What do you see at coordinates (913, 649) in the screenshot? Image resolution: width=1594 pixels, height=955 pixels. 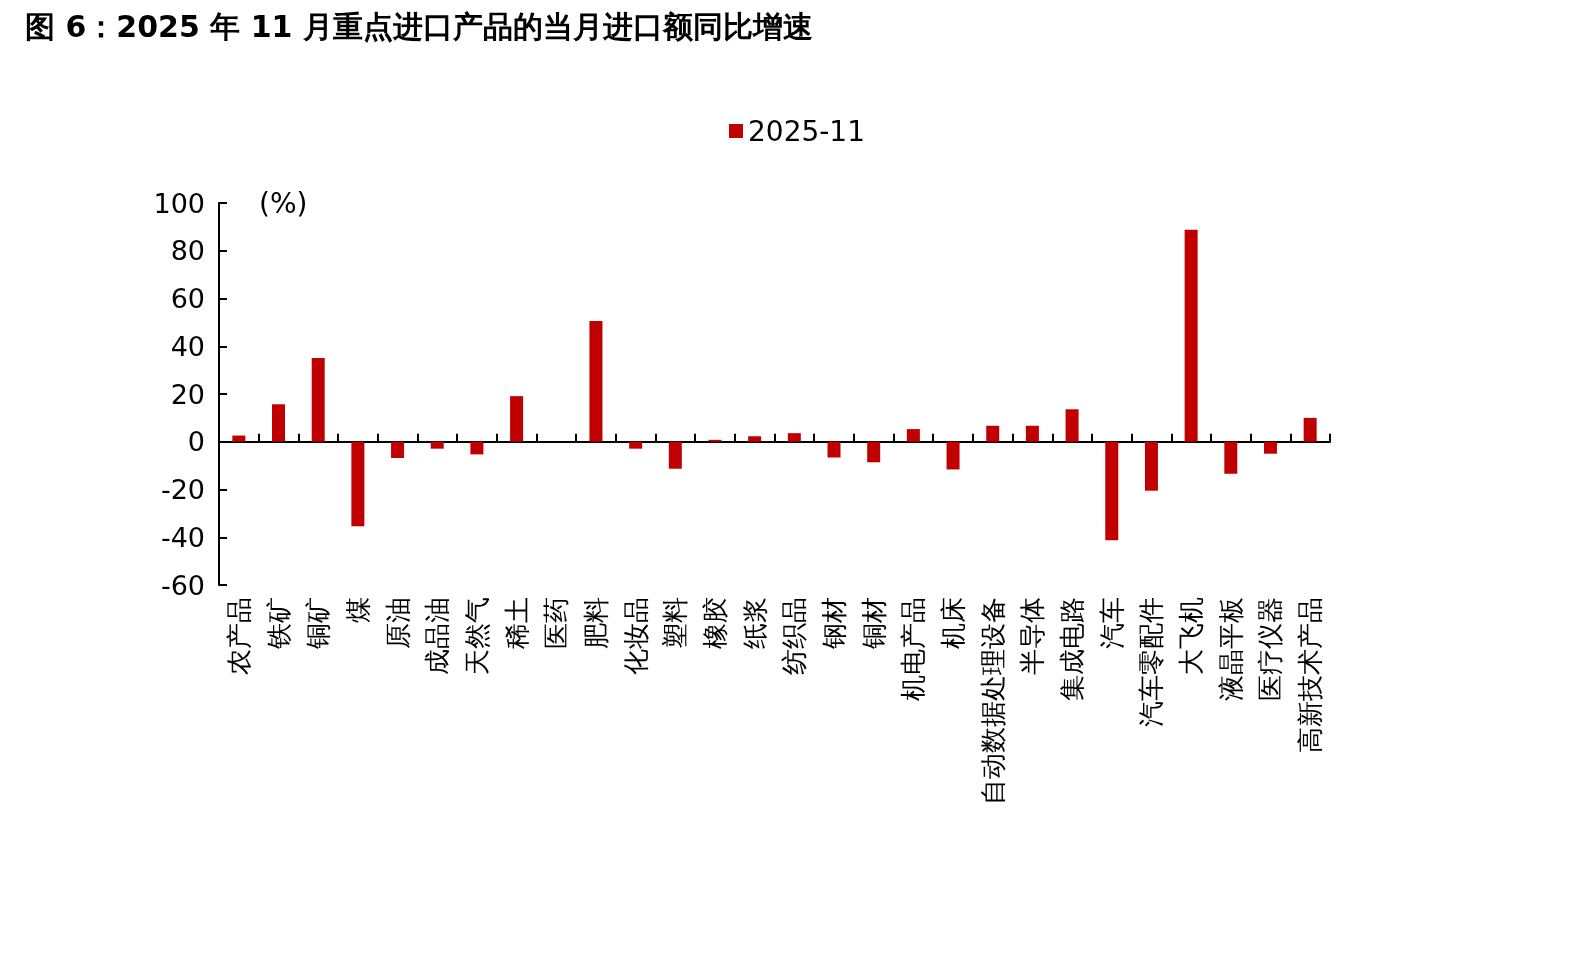 I see `x-tick-label: 机电产品` at bounding box center [913, 649].